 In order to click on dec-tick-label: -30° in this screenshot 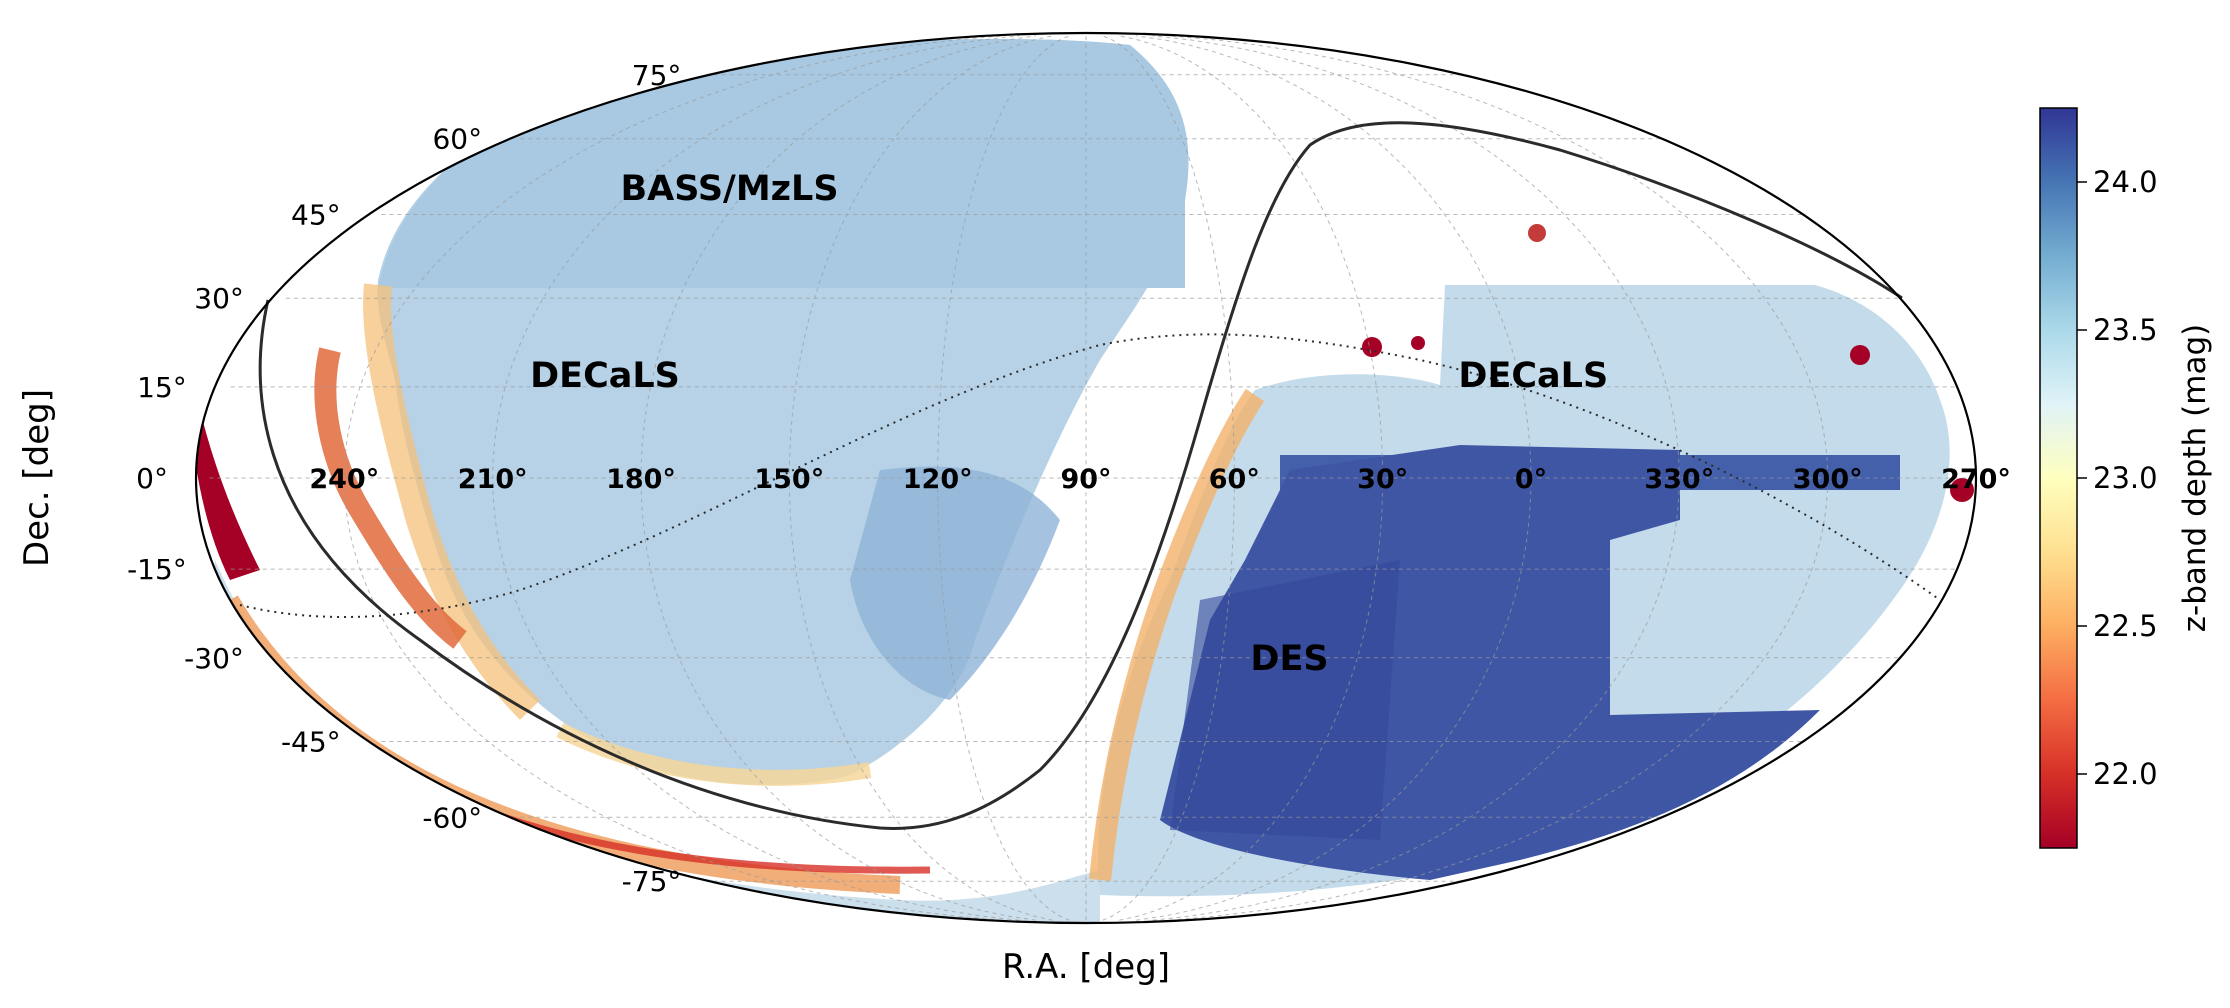, I will do `click(214, 658)`.